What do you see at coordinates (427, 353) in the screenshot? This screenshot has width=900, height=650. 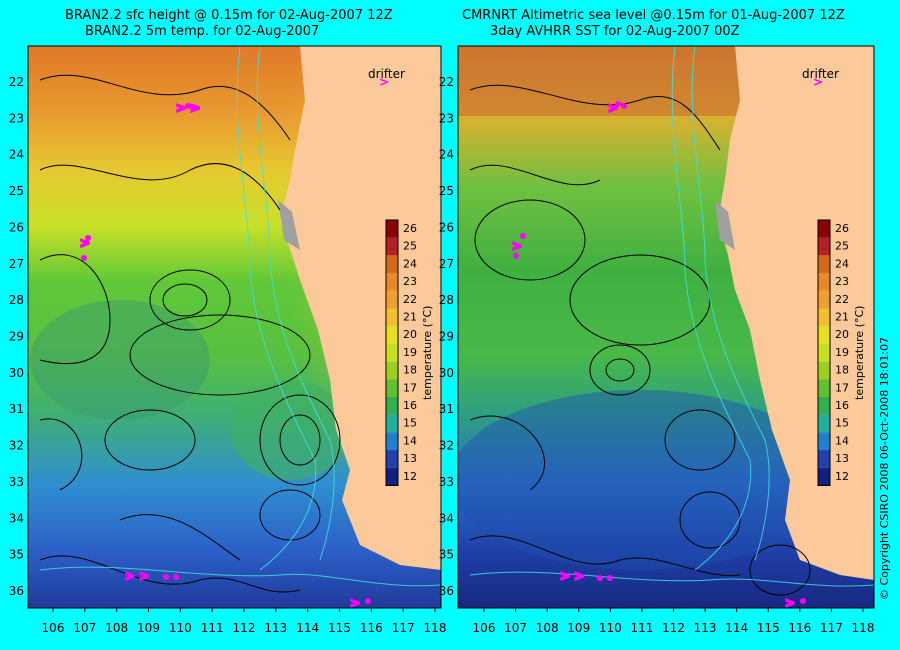 I see `left-colorbar-title: temperature (°C)` at bounding box center [427, 353].